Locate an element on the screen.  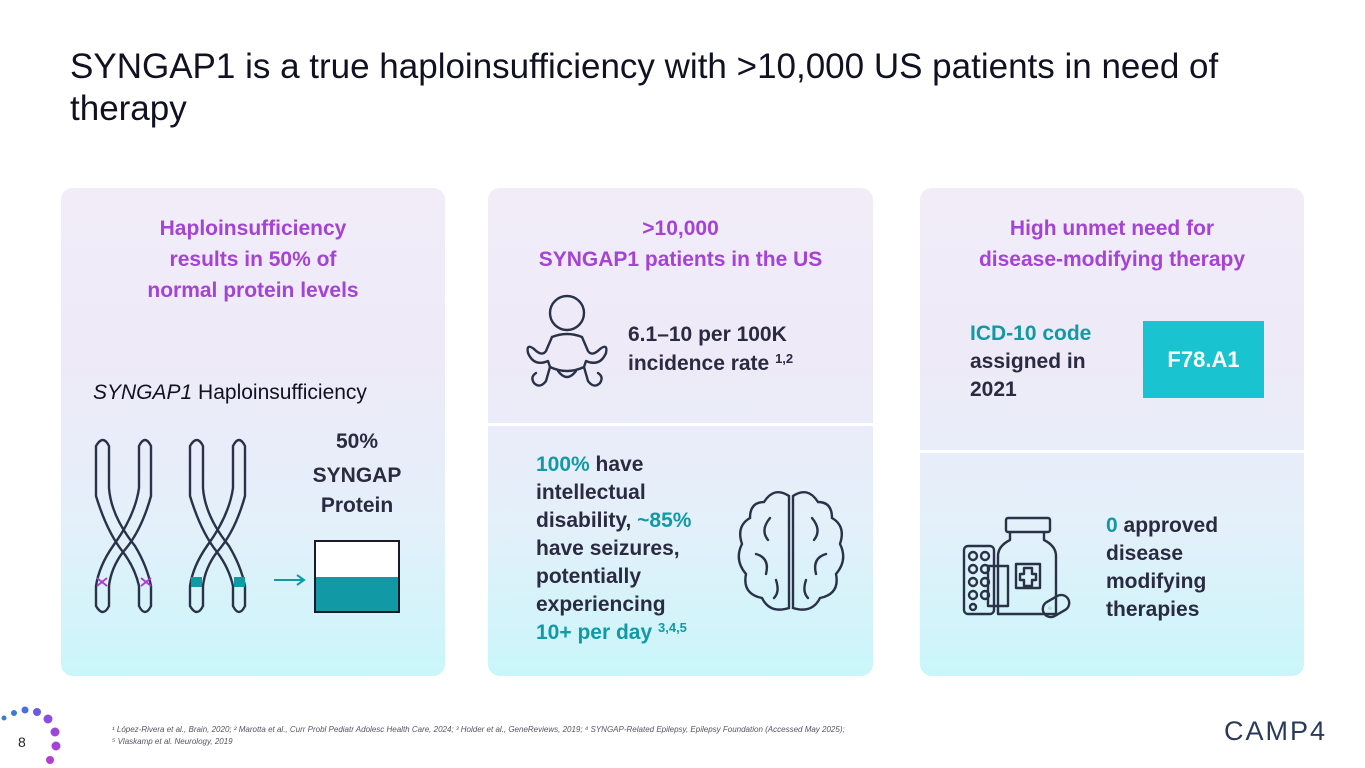
icd-line: assigned in is located at coordinates (1028, 361).